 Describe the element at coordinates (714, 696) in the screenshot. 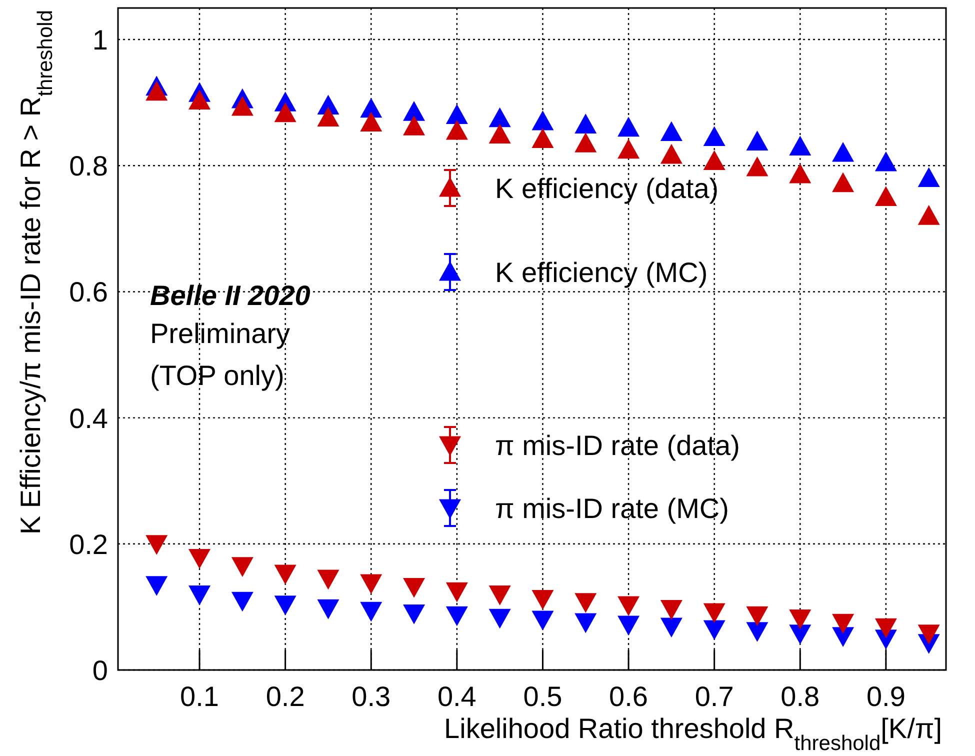

I see `x-tick-label: 0.7` at that location.